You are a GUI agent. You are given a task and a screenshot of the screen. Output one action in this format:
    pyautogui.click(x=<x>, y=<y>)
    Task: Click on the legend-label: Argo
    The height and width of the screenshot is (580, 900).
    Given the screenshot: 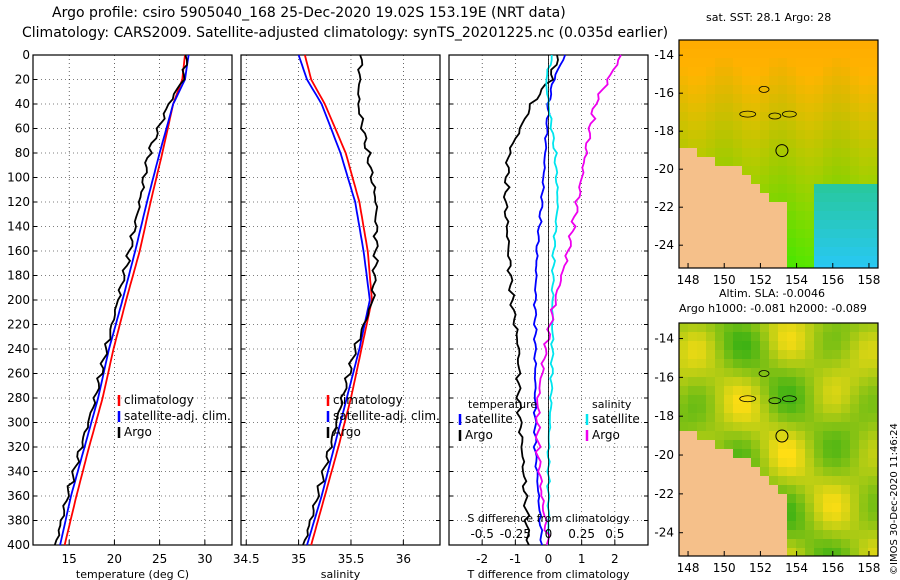 What is the action you would take?
    pyautogui.click(x=479, y=435)
    